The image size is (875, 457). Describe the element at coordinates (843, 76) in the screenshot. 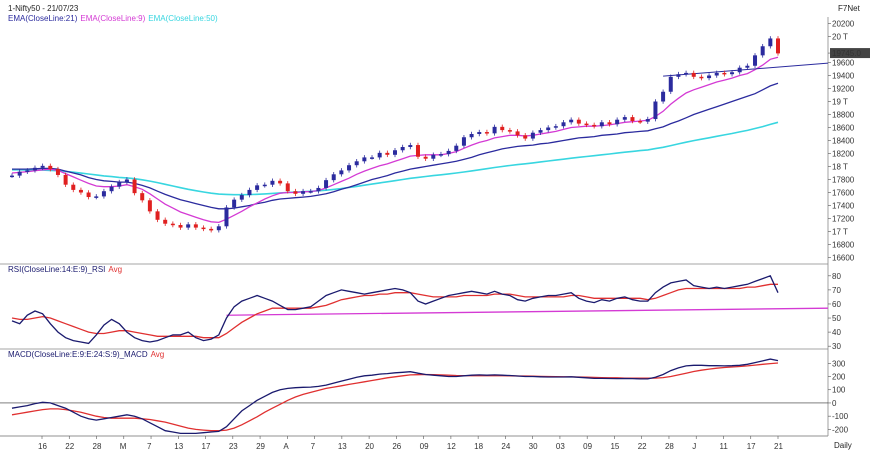

I see `price-ytick-label: 19400` at that location.